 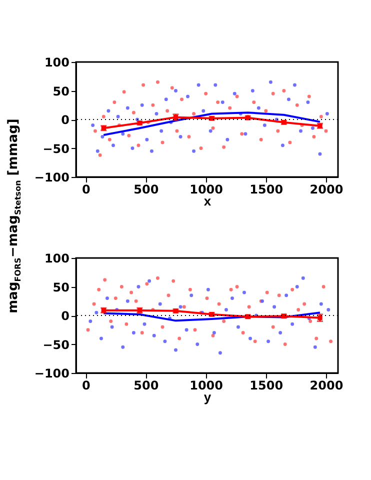 I want to click on x-axis-title: y, so click(x=208, y=397).